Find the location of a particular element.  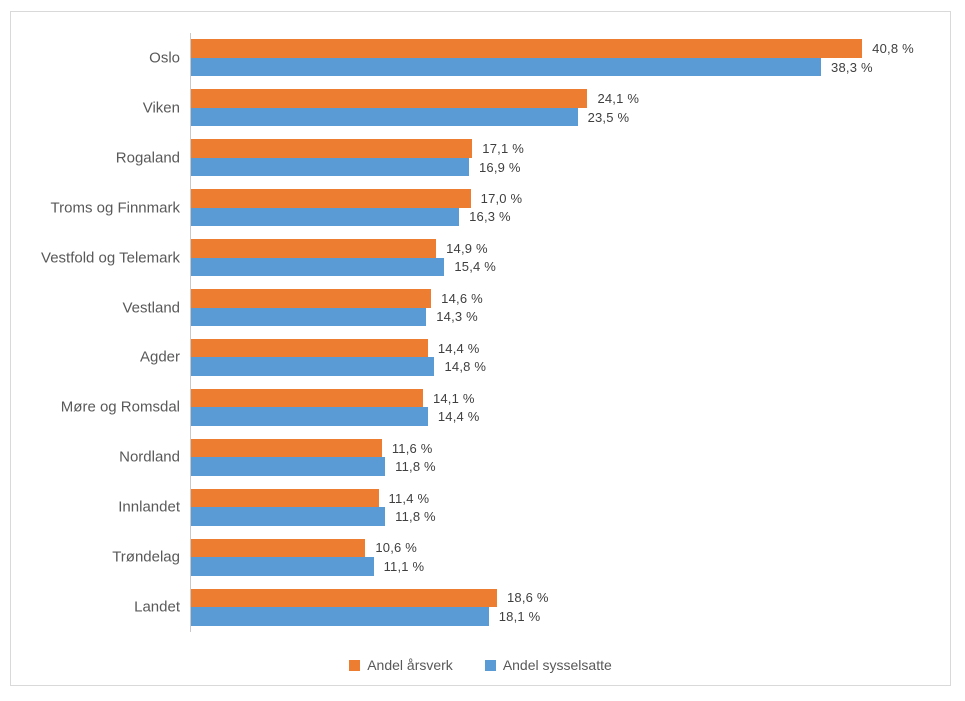

category-row: Trøndelag 10,6 % 11,1 % is located at coordinates (529, 557).